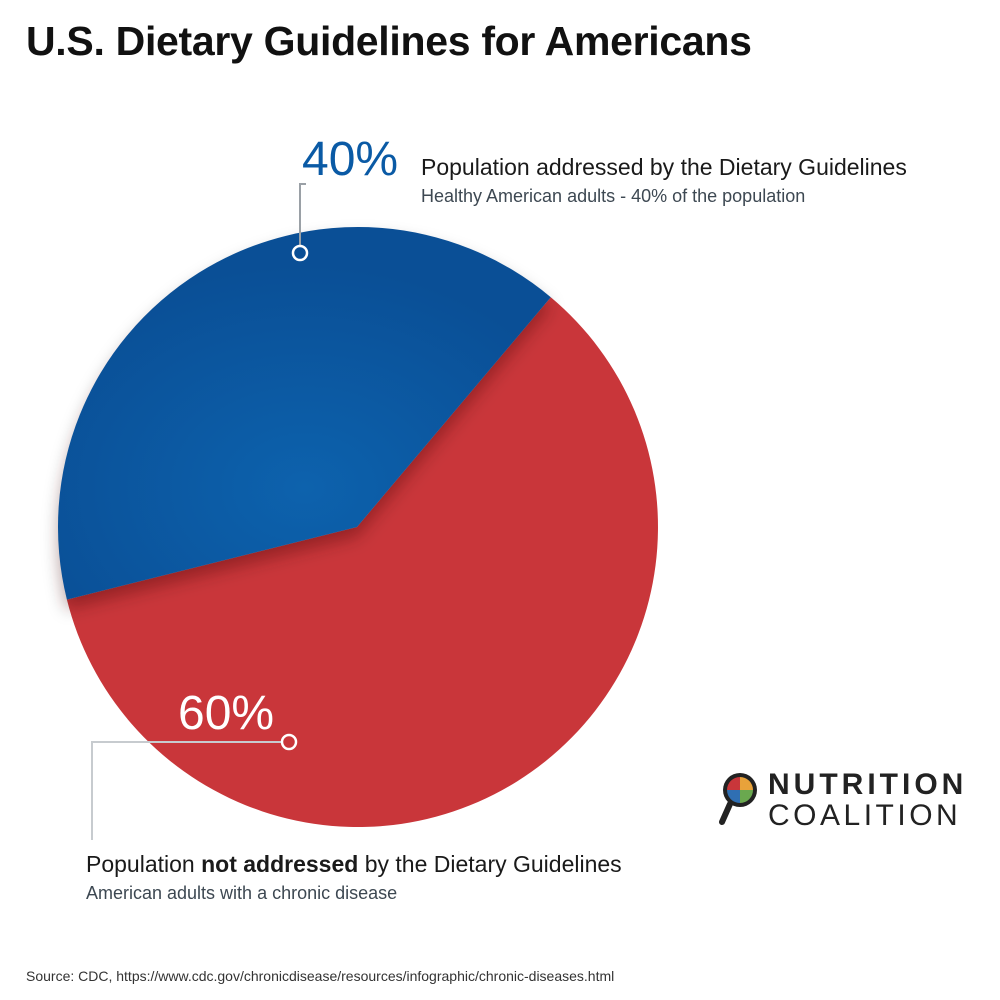 This screenshot has height=1000, width=1000. I want to click on slice-red-percent: 60%, so click(226, 713).